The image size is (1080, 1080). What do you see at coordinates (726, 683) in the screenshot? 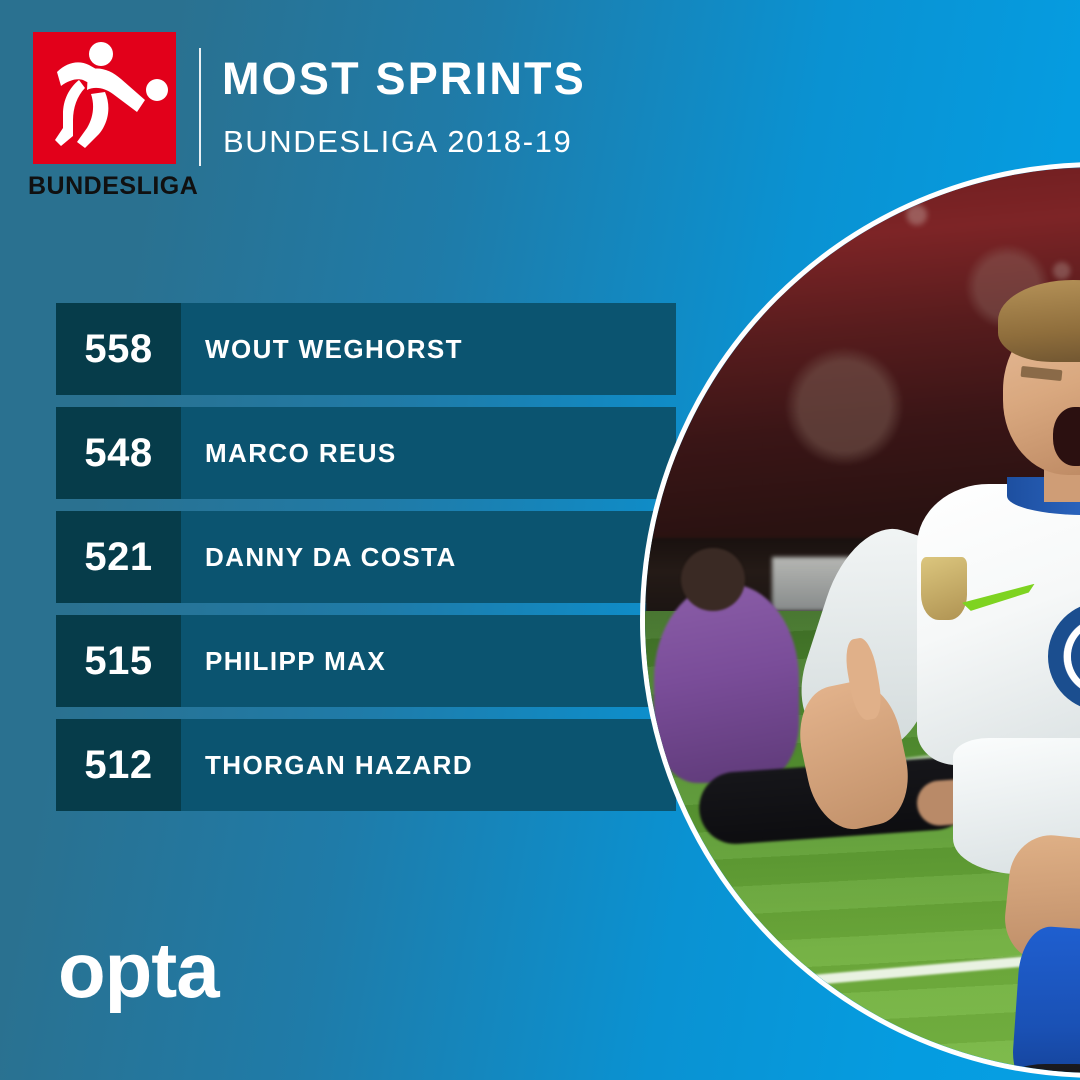
I see `background-keeper` at bounding box center [726, 683].